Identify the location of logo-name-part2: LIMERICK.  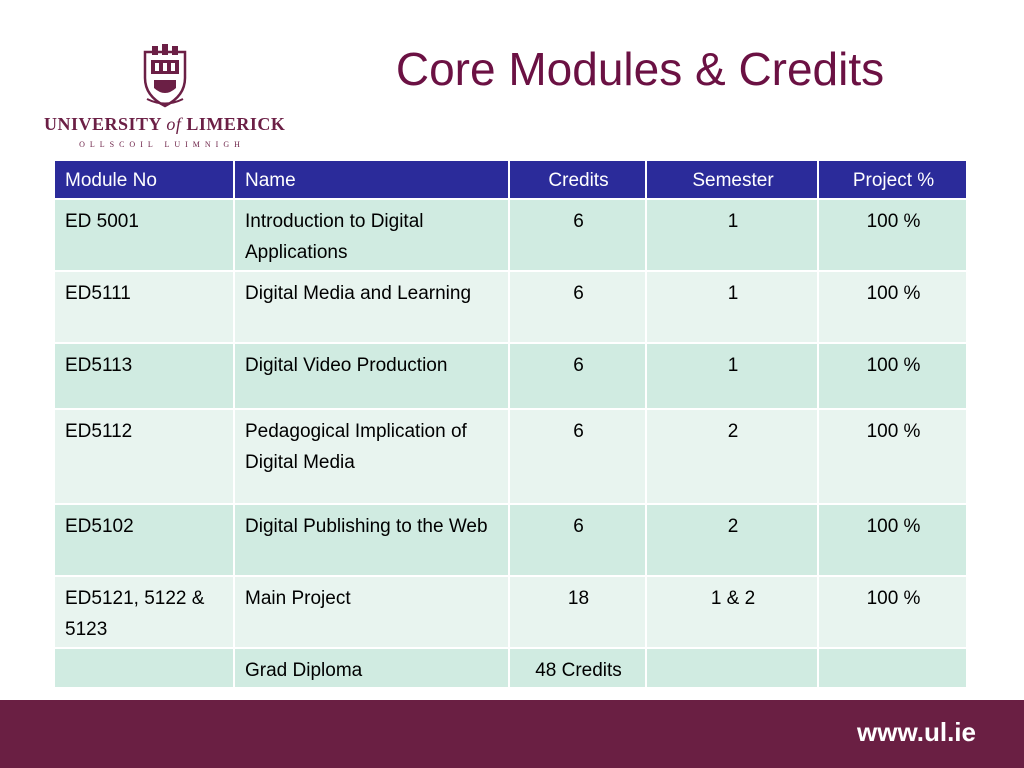
(236, 124).